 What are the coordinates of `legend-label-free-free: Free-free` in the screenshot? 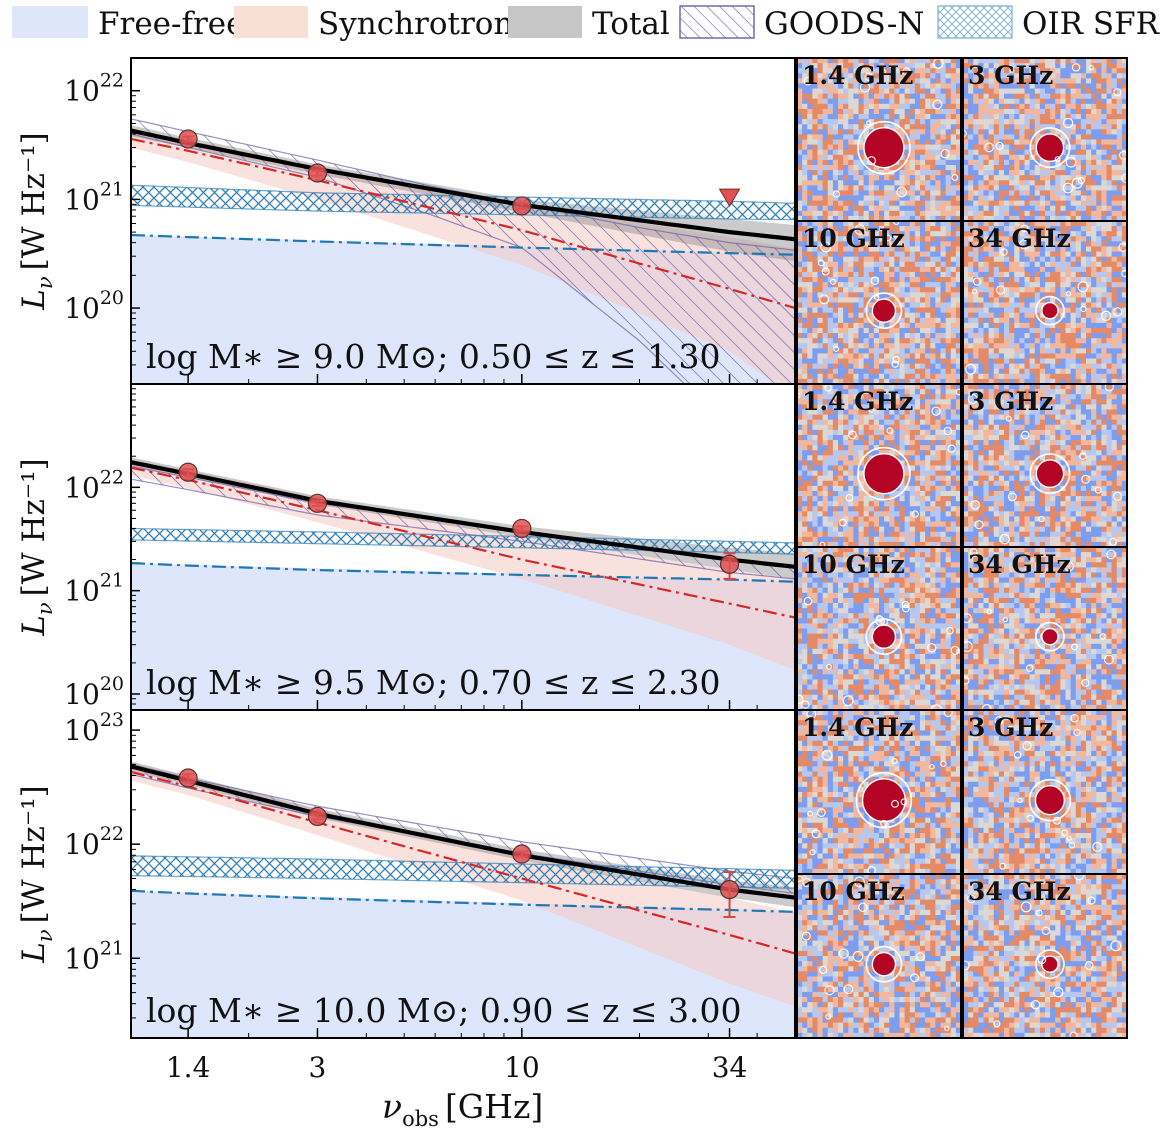 It's located at (171, 24).